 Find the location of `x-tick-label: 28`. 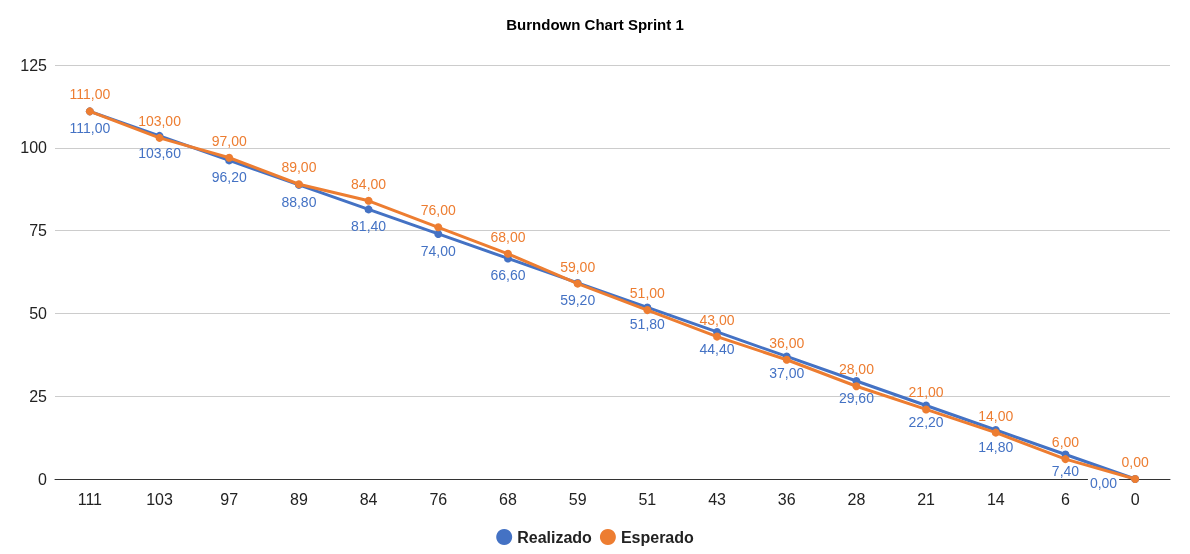

x-tick-label: 28 is located at coordinates (856, 499).